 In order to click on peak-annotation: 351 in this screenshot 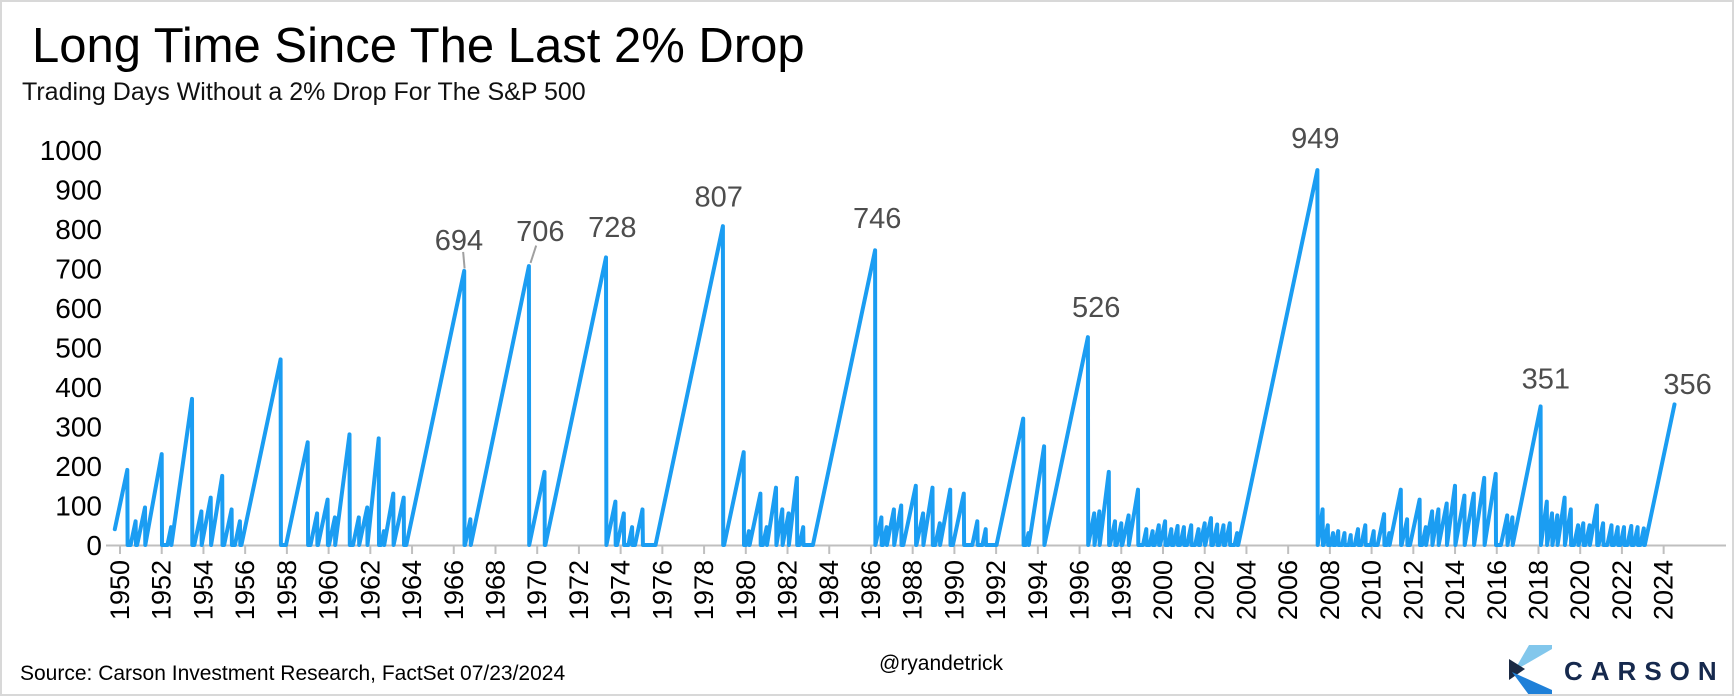, I will do `click(1546, 379)`.